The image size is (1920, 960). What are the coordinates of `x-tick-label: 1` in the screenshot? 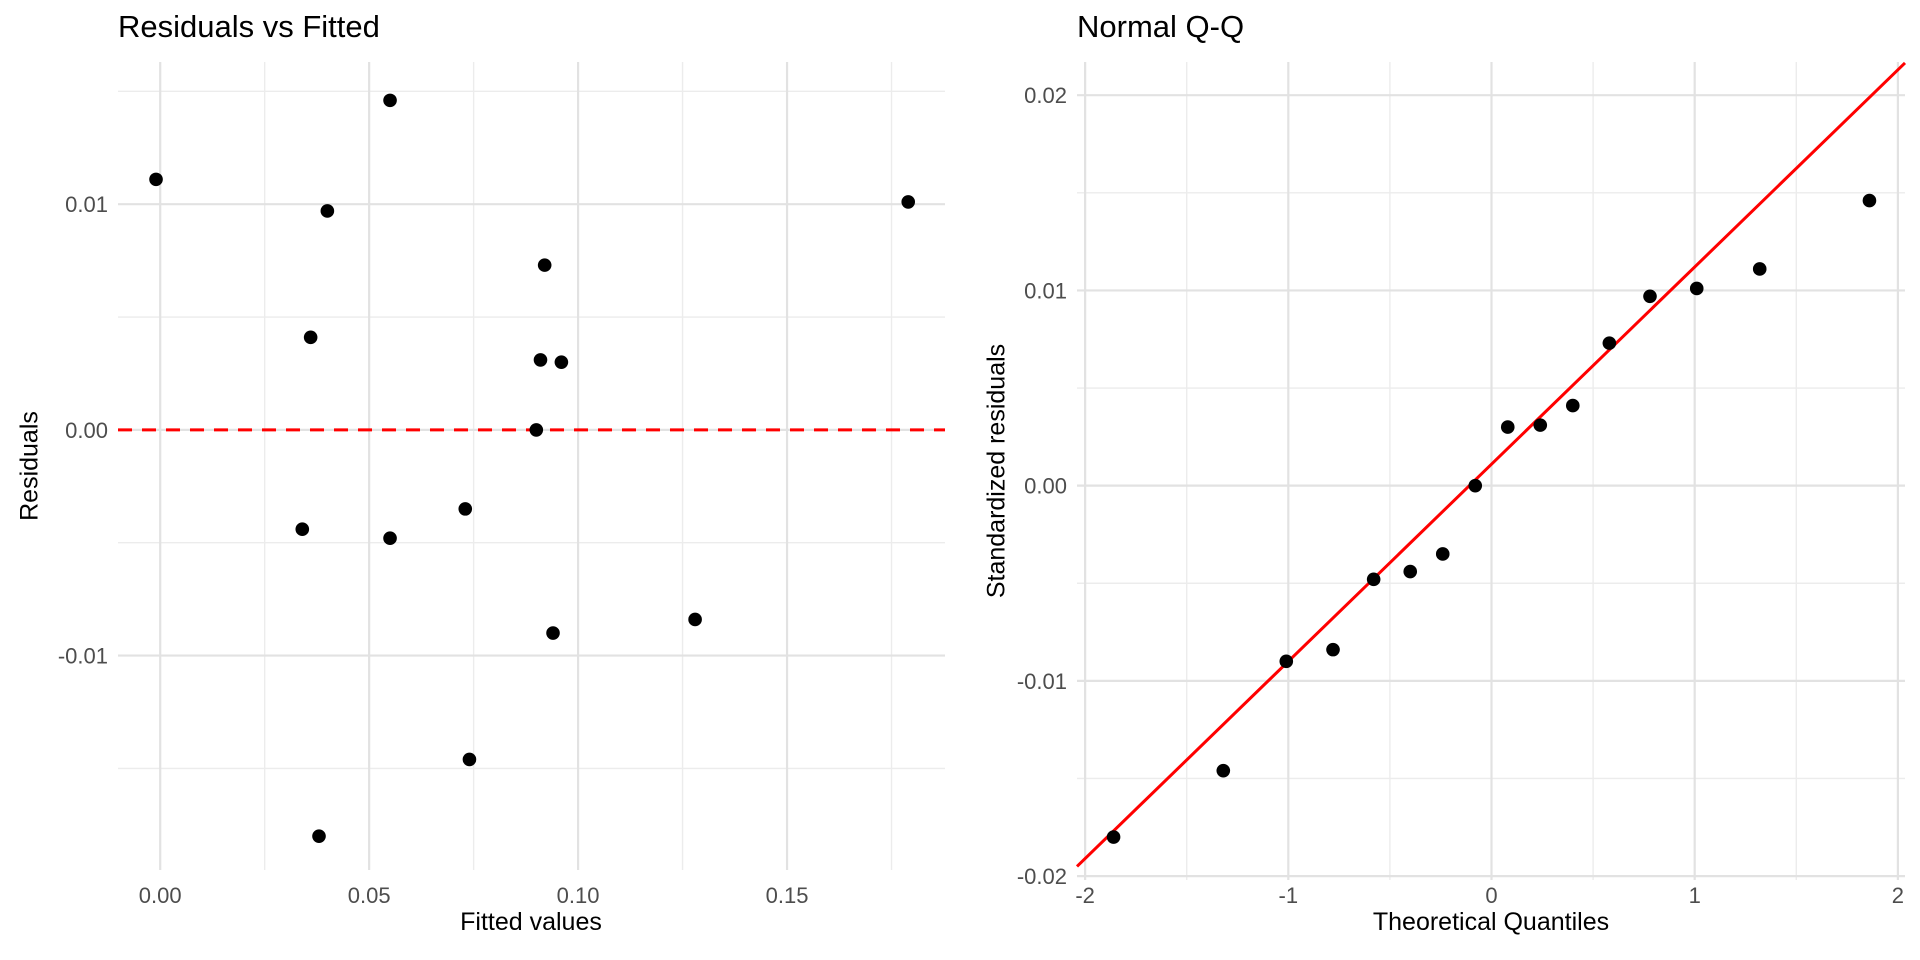 It's located at (1695, 895).